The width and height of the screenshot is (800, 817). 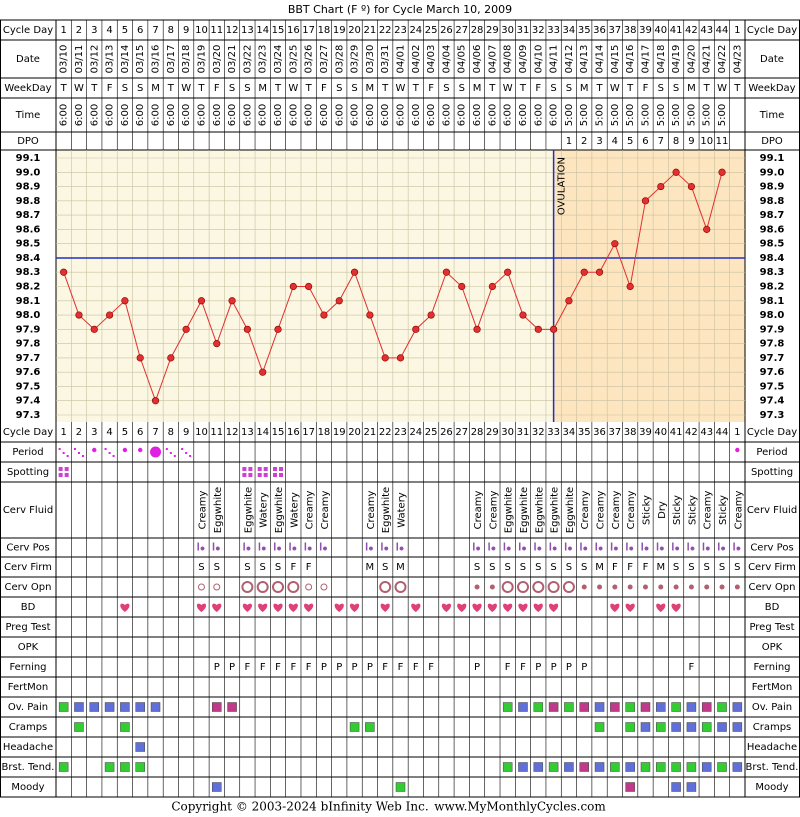 What do you see at coordinates (79, 59) in the screenshot?
I see `date-cell: 03/11` at bounding box center [79, 59].